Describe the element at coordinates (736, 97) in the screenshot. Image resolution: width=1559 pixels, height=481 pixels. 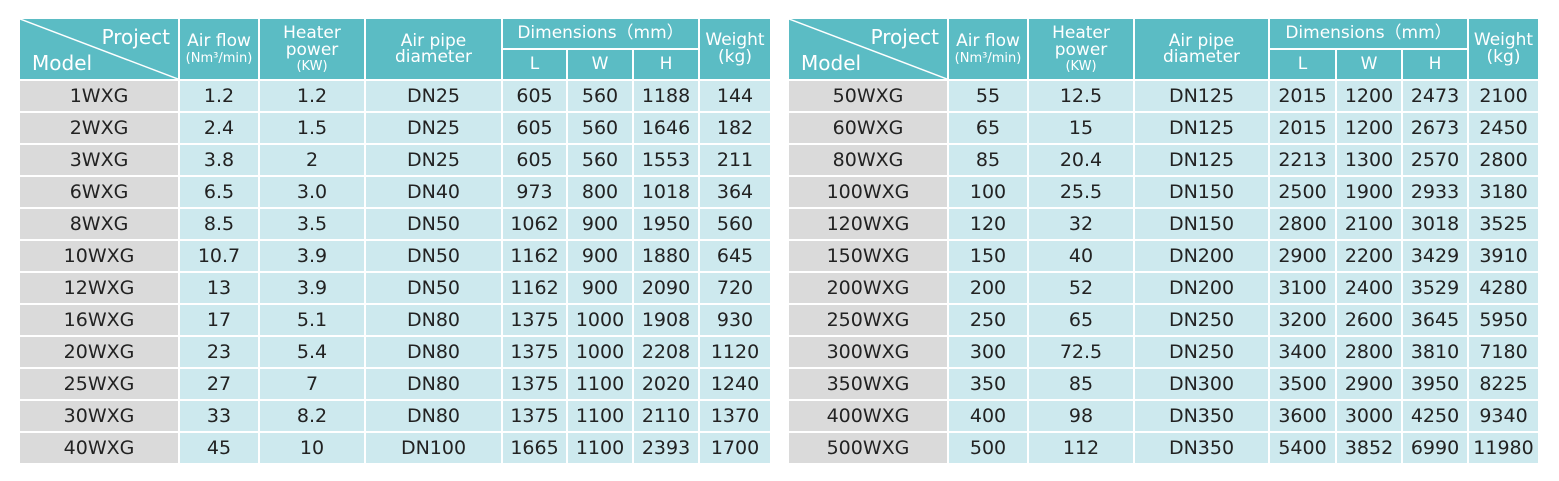
I see `data-cell: 144` at that location.